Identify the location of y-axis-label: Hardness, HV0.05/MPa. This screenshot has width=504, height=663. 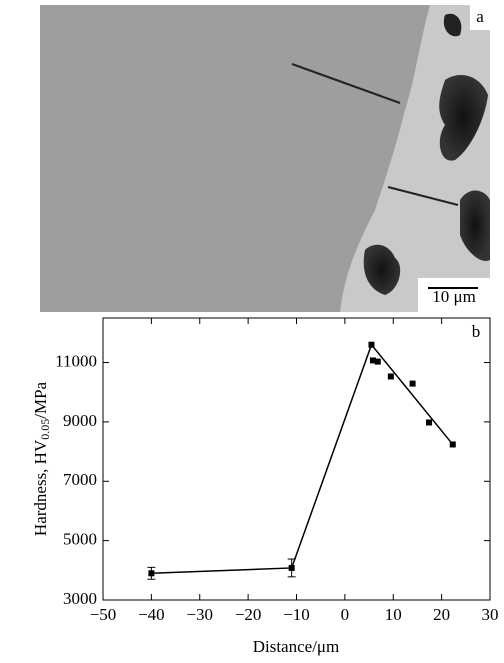
(41, 458).